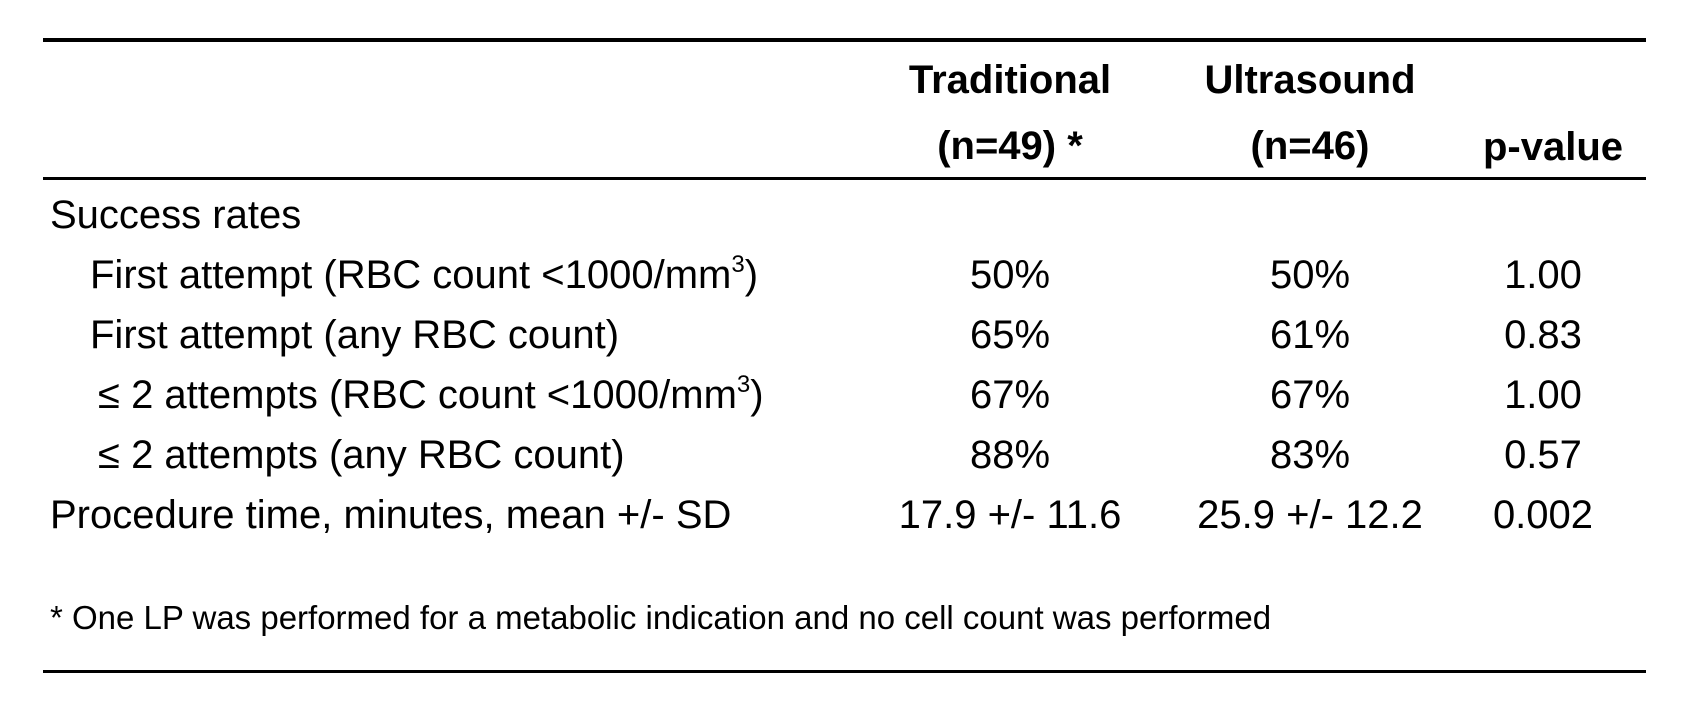 The width and height of the screenshot is (1686, 722). Describe the element at coordinates (1310, 455) in the screenshot. I see `cell-ultrasound: 83%` at that location.